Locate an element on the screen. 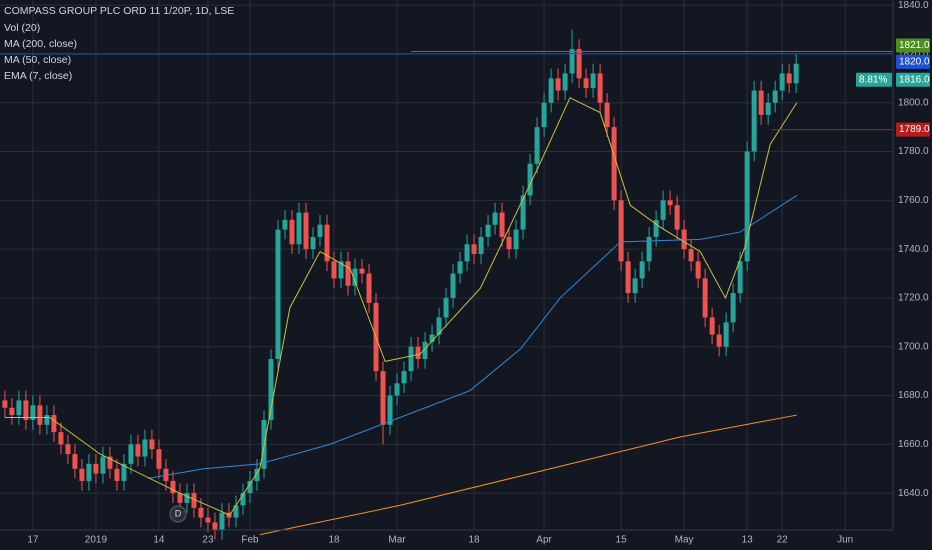 Image resolution: width=932 pixels, height=550 pixels. change-label: 8.81% is located at coordinates (873, 79).